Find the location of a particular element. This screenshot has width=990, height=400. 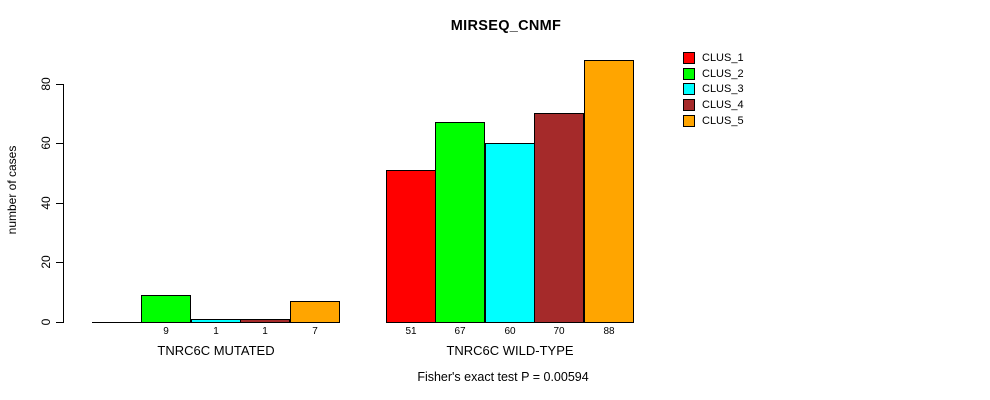

y-tick-label: 20 is located at coordinates (46, 262).